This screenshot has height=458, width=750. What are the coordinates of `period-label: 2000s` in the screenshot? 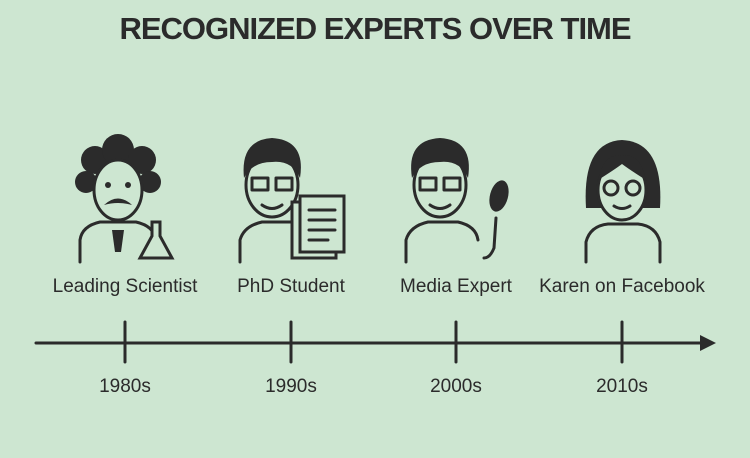 It's located at (456, 386).